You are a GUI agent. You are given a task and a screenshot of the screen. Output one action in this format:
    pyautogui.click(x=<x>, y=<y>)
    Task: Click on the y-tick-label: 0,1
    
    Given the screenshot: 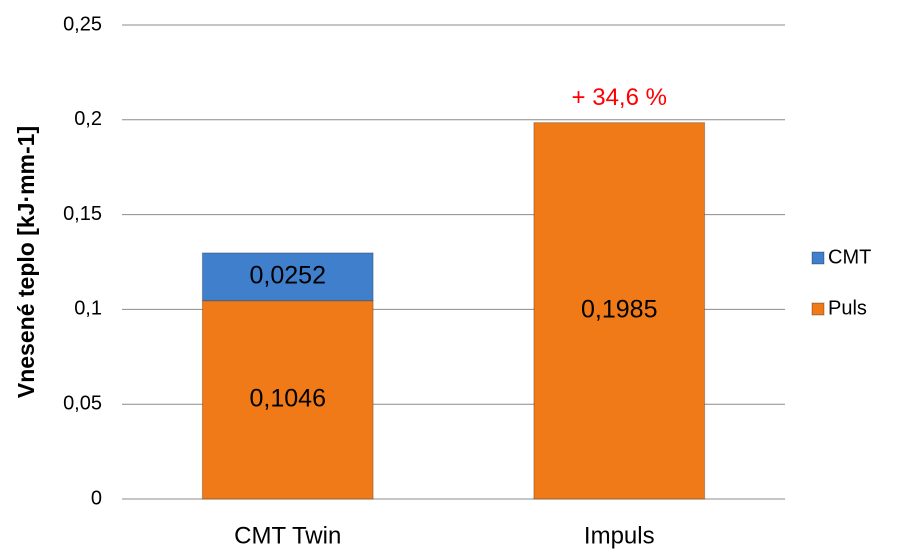 What is the action you would take?
    pyautogui.click(x=88, y=309)
    